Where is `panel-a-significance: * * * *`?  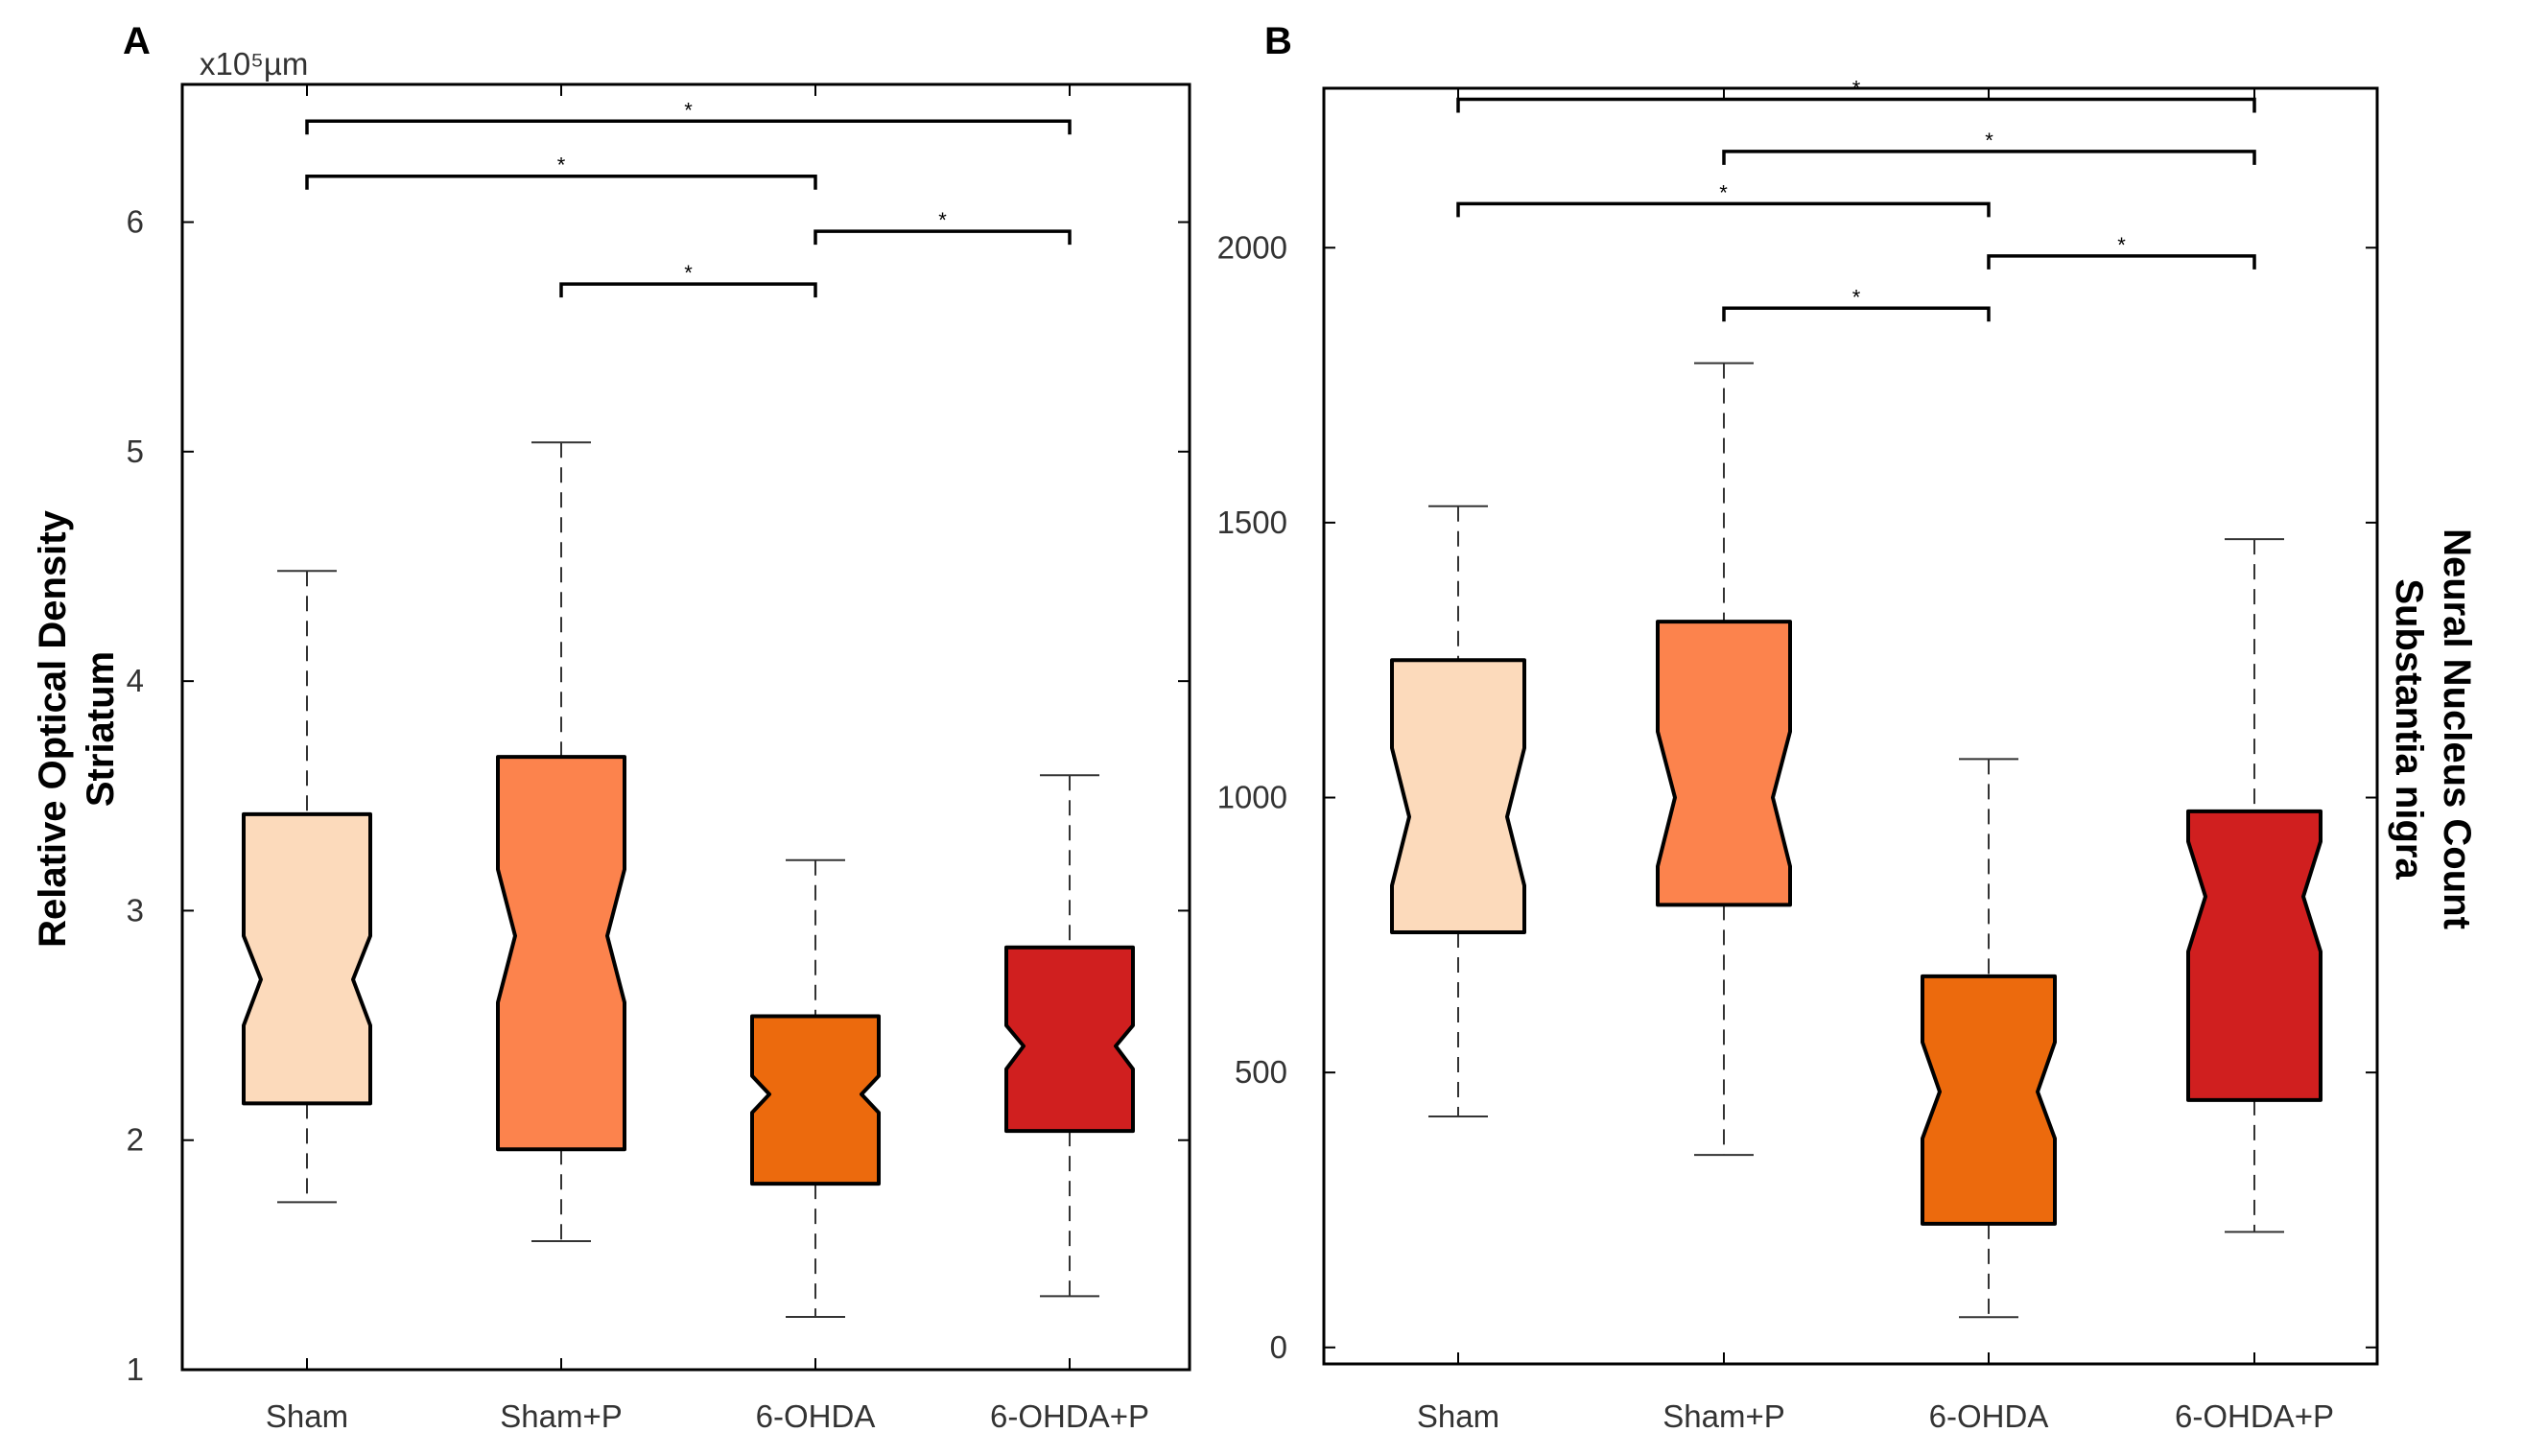
panel-a-significance: * * * * is located at coordinates (688, 198).